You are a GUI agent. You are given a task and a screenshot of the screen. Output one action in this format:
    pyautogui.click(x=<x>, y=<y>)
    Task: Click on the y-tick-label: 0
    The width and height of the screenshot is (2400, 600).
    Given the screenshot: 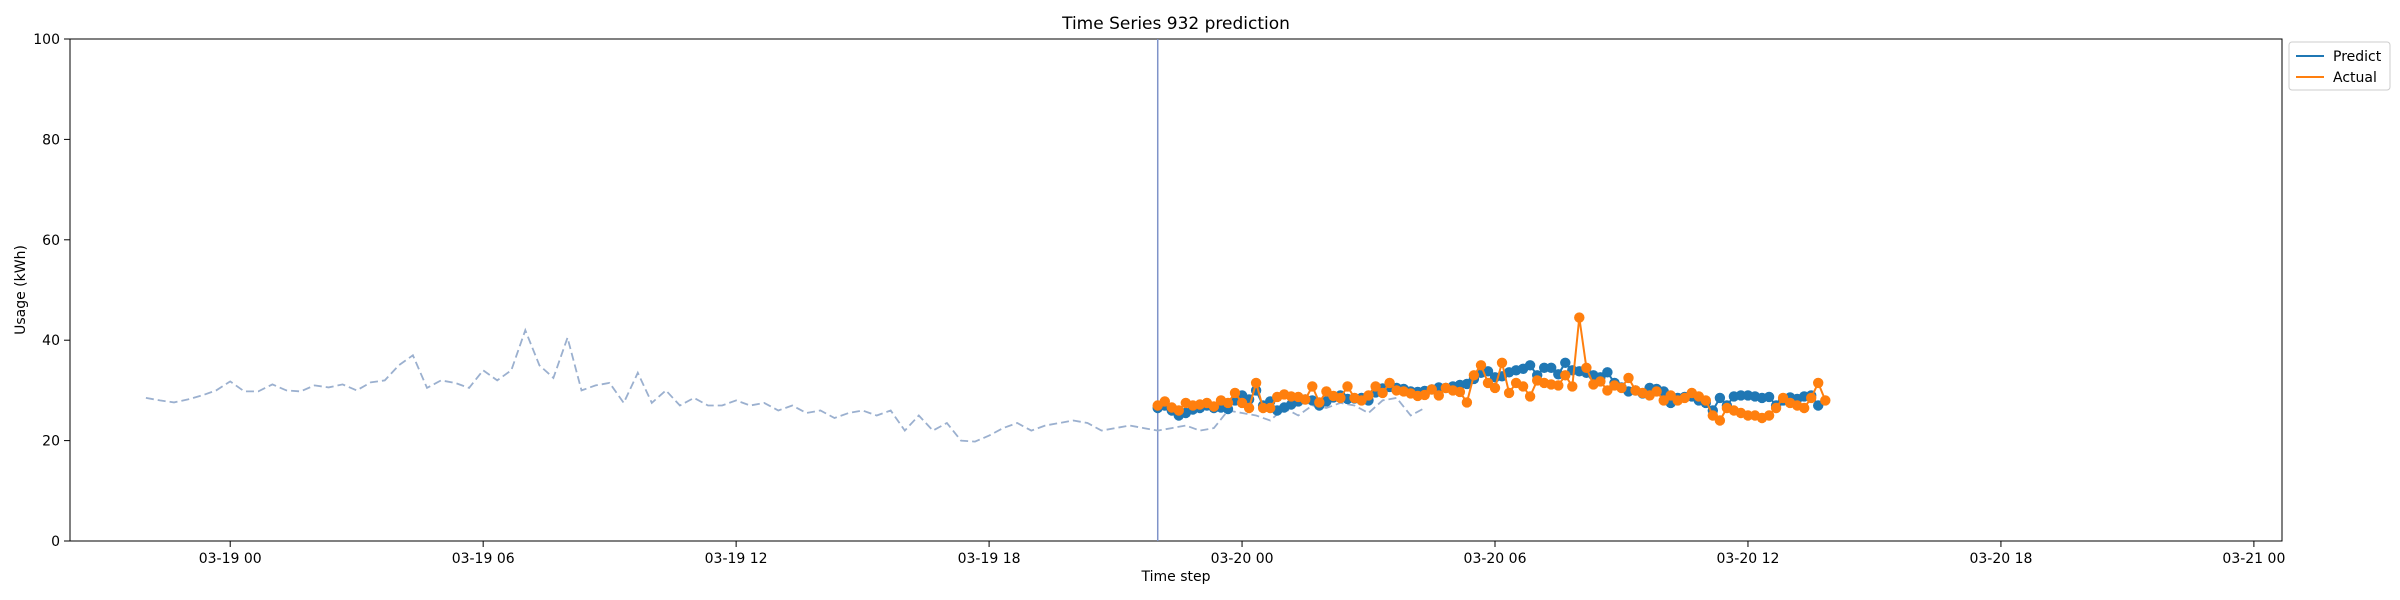 What is the action you would take?
    pyautogui.click(x=55, y=542)
    